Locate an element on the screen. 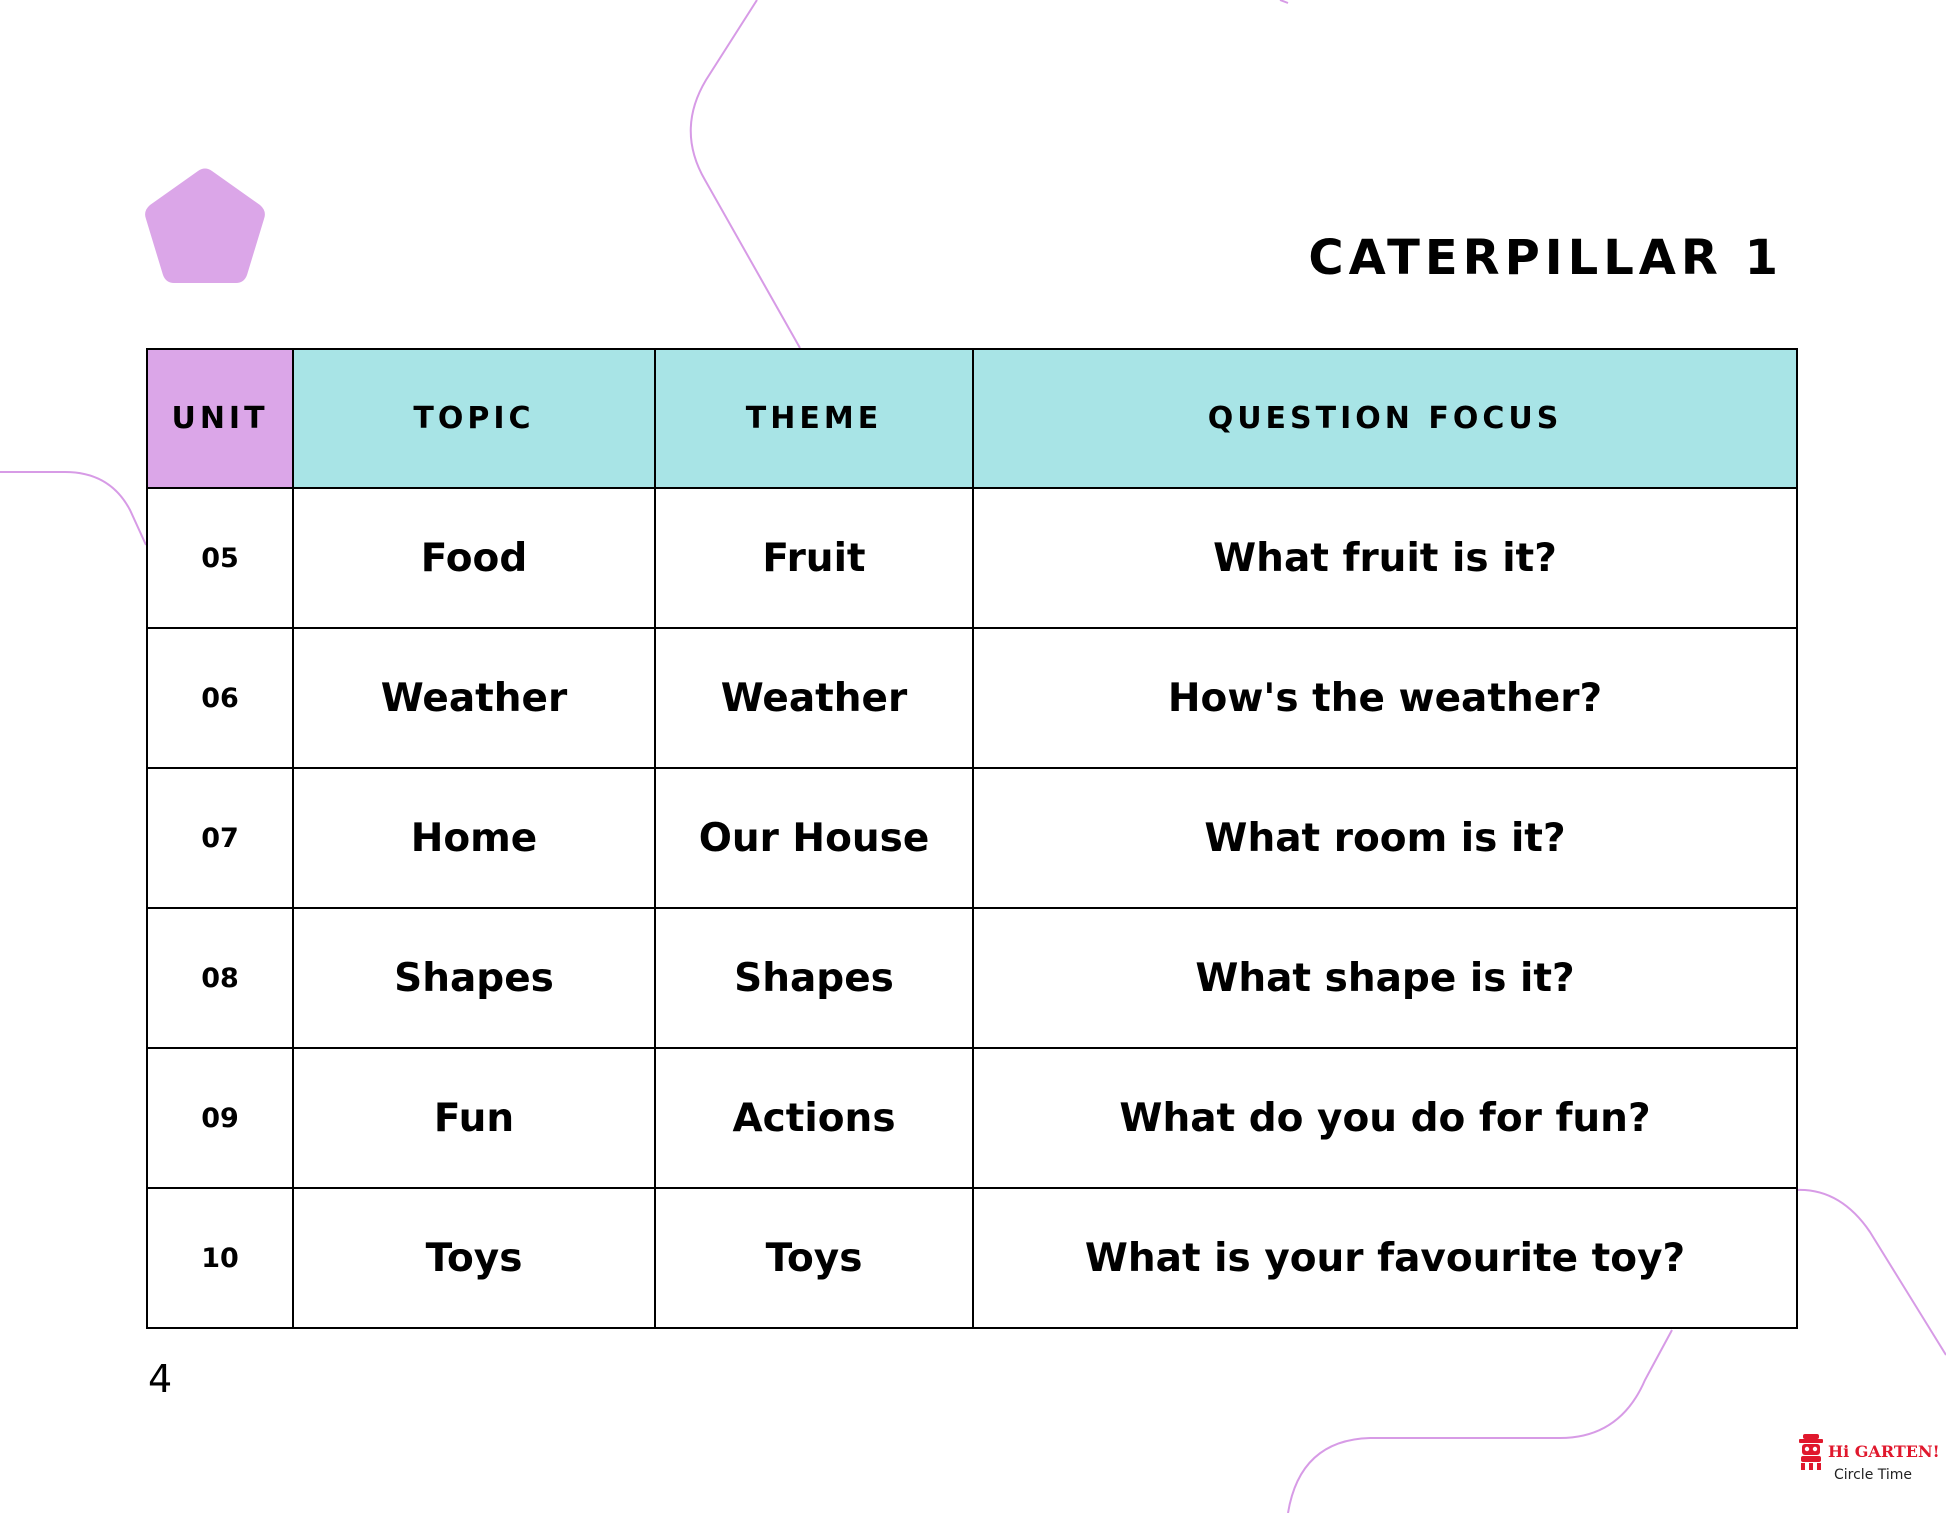 This screenshot has width=1946, height=1513. table-row: 08 Shapes Shapes What shape is it? is located at coordinates (972, 978).